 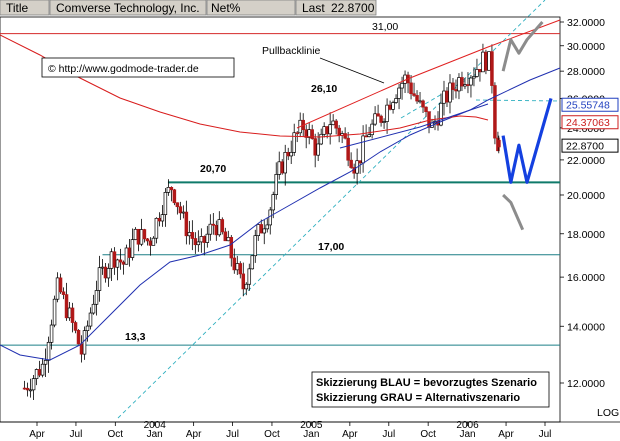 I want to click on level-label-133: 13,3, so click(x=135, y=337).